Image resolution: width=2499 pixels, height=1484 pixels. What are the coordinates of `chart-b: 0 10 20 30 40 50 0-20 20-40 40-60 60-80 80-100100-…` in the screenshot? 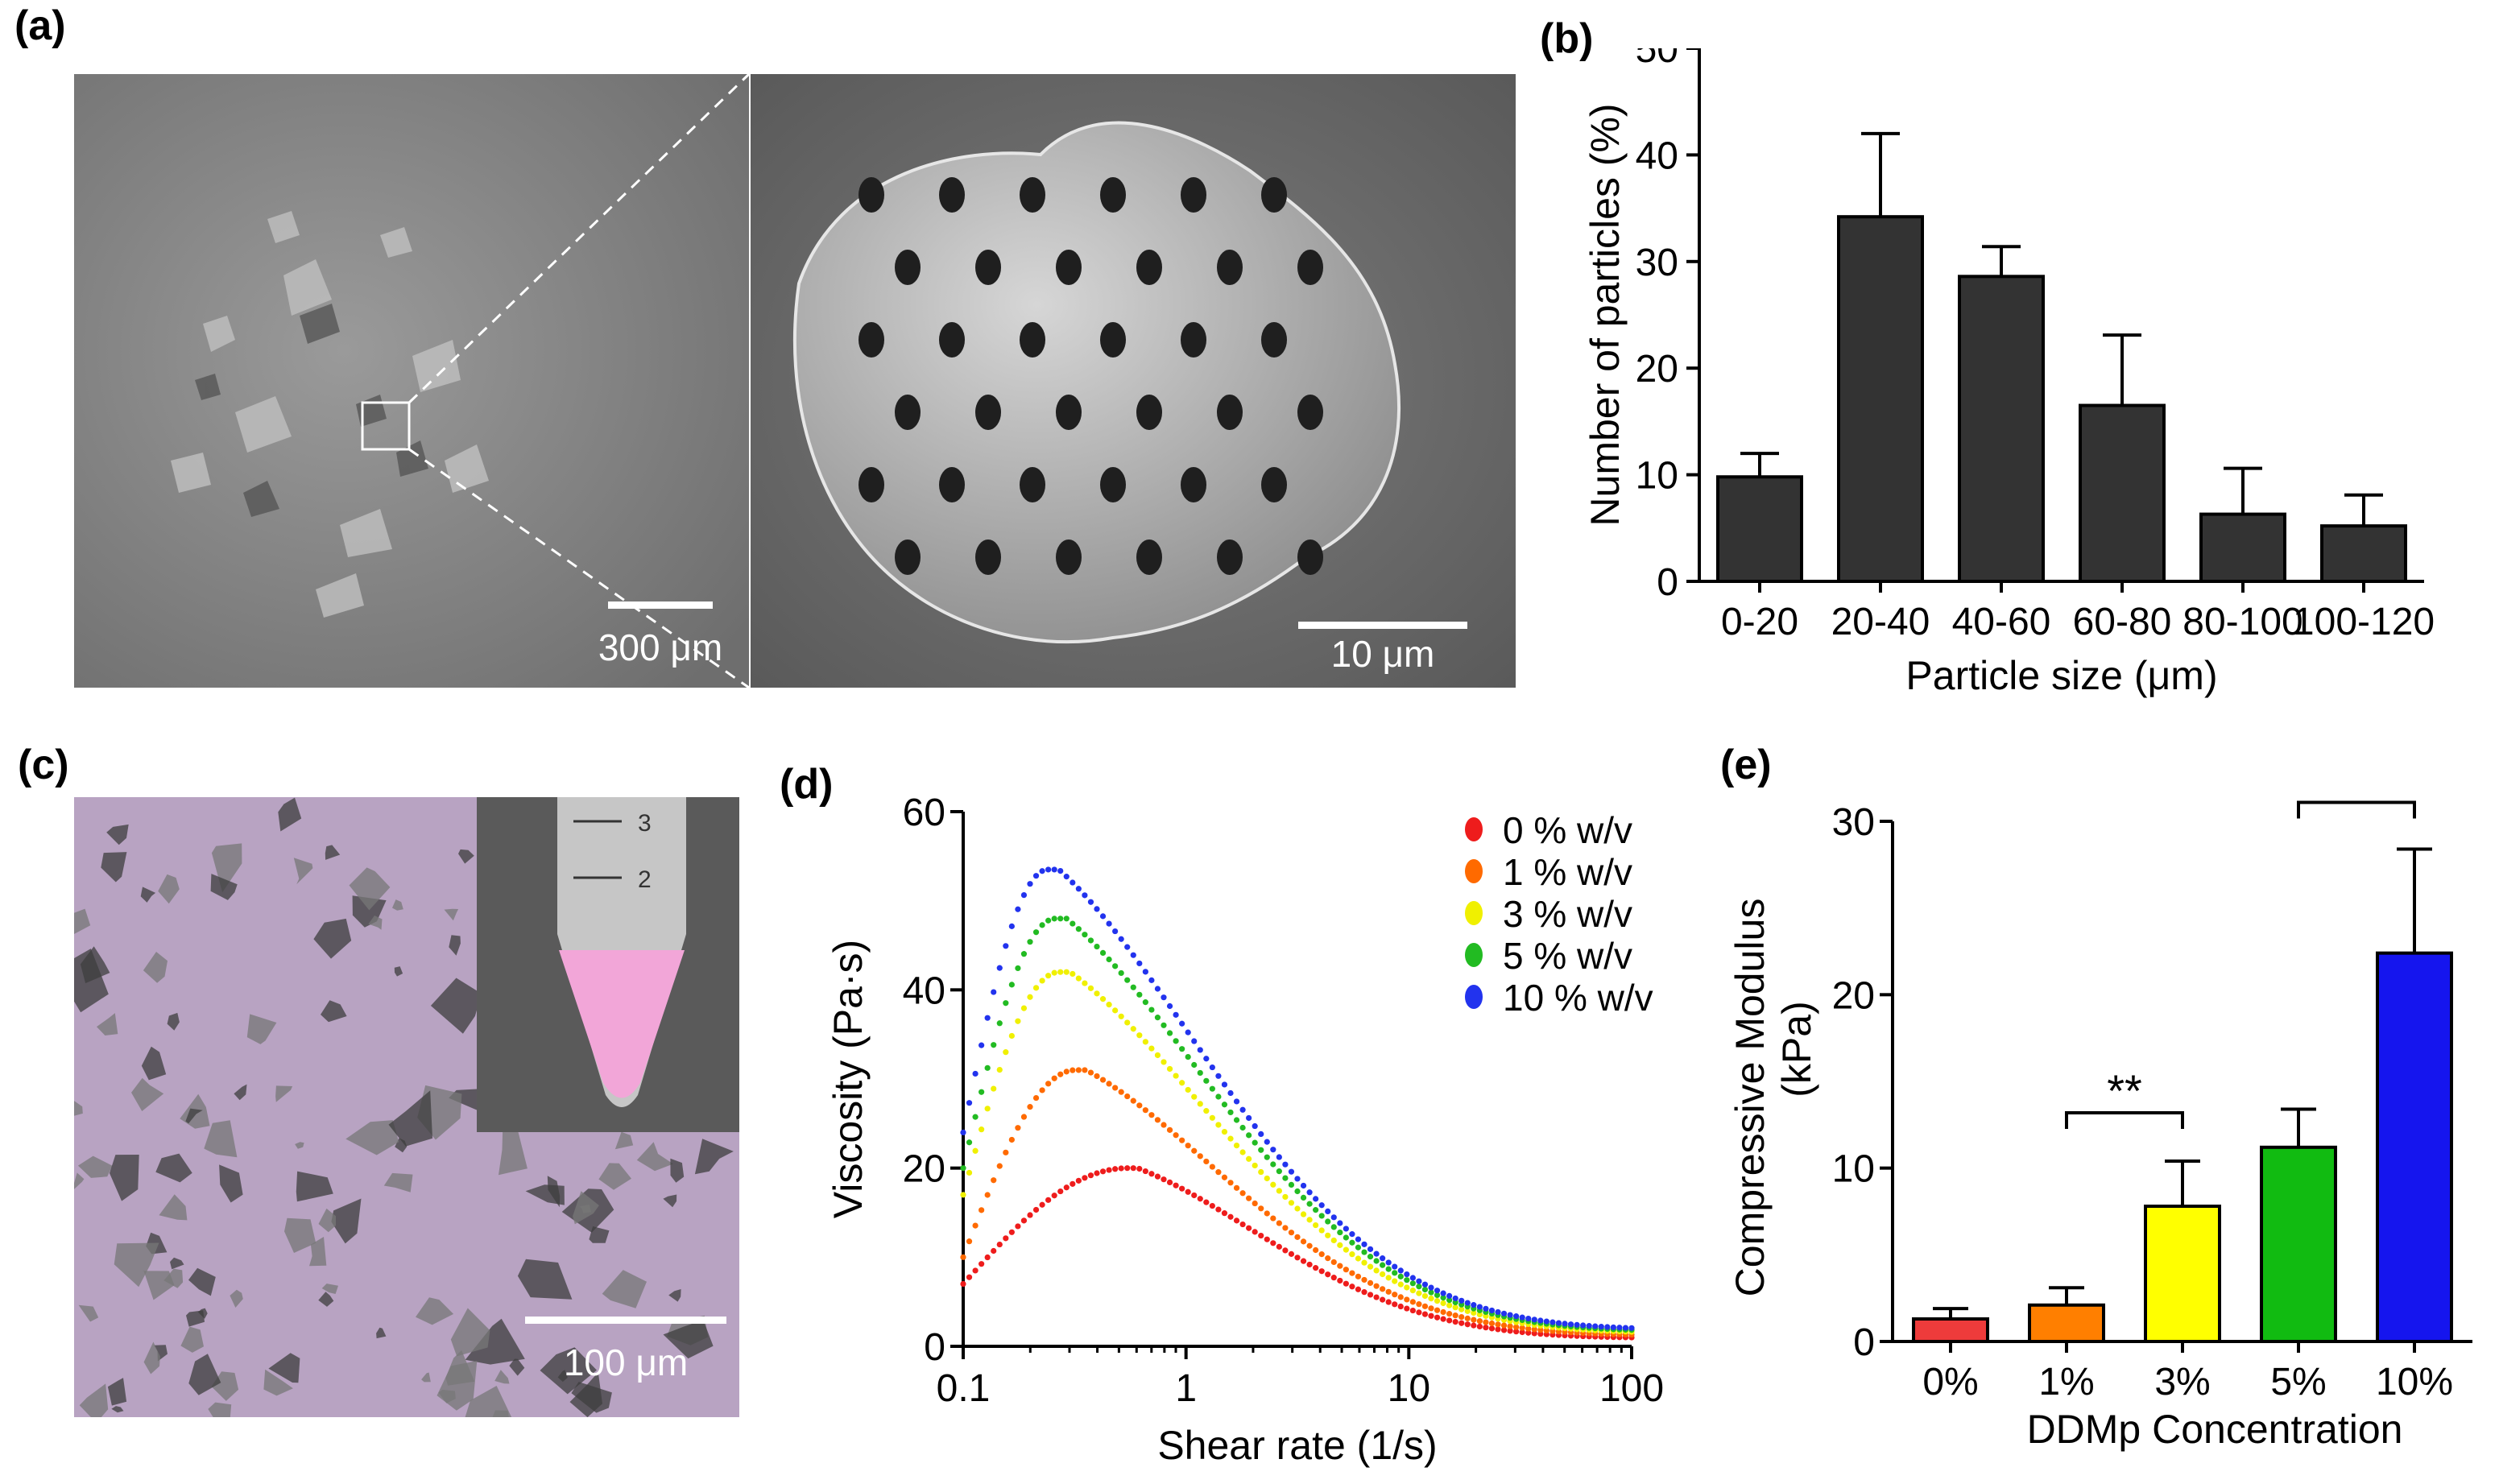 It's located at (2009, 373).